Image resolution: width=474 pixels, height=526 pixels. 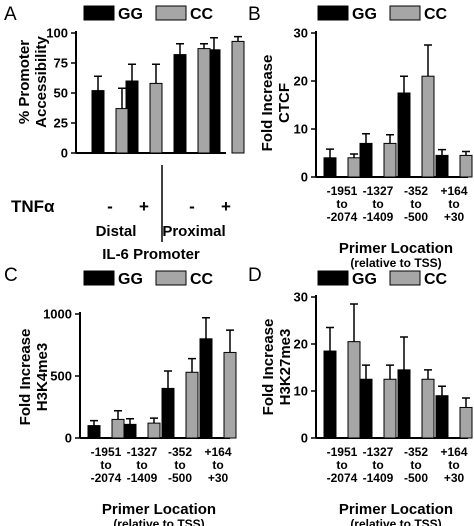 What do you see at coordinates (277, 367) in the screenshot?
I see `y-axis-label: Fold IncreaseH3K27me3` at bounding box center [277, 367].